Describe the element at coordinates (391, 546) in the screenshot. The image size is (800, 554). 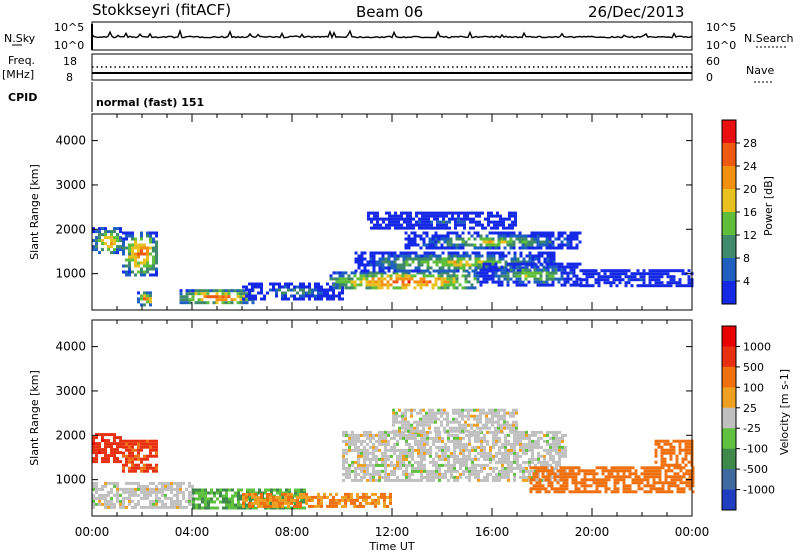
I see `time-axis-label: Time UT` at that location.